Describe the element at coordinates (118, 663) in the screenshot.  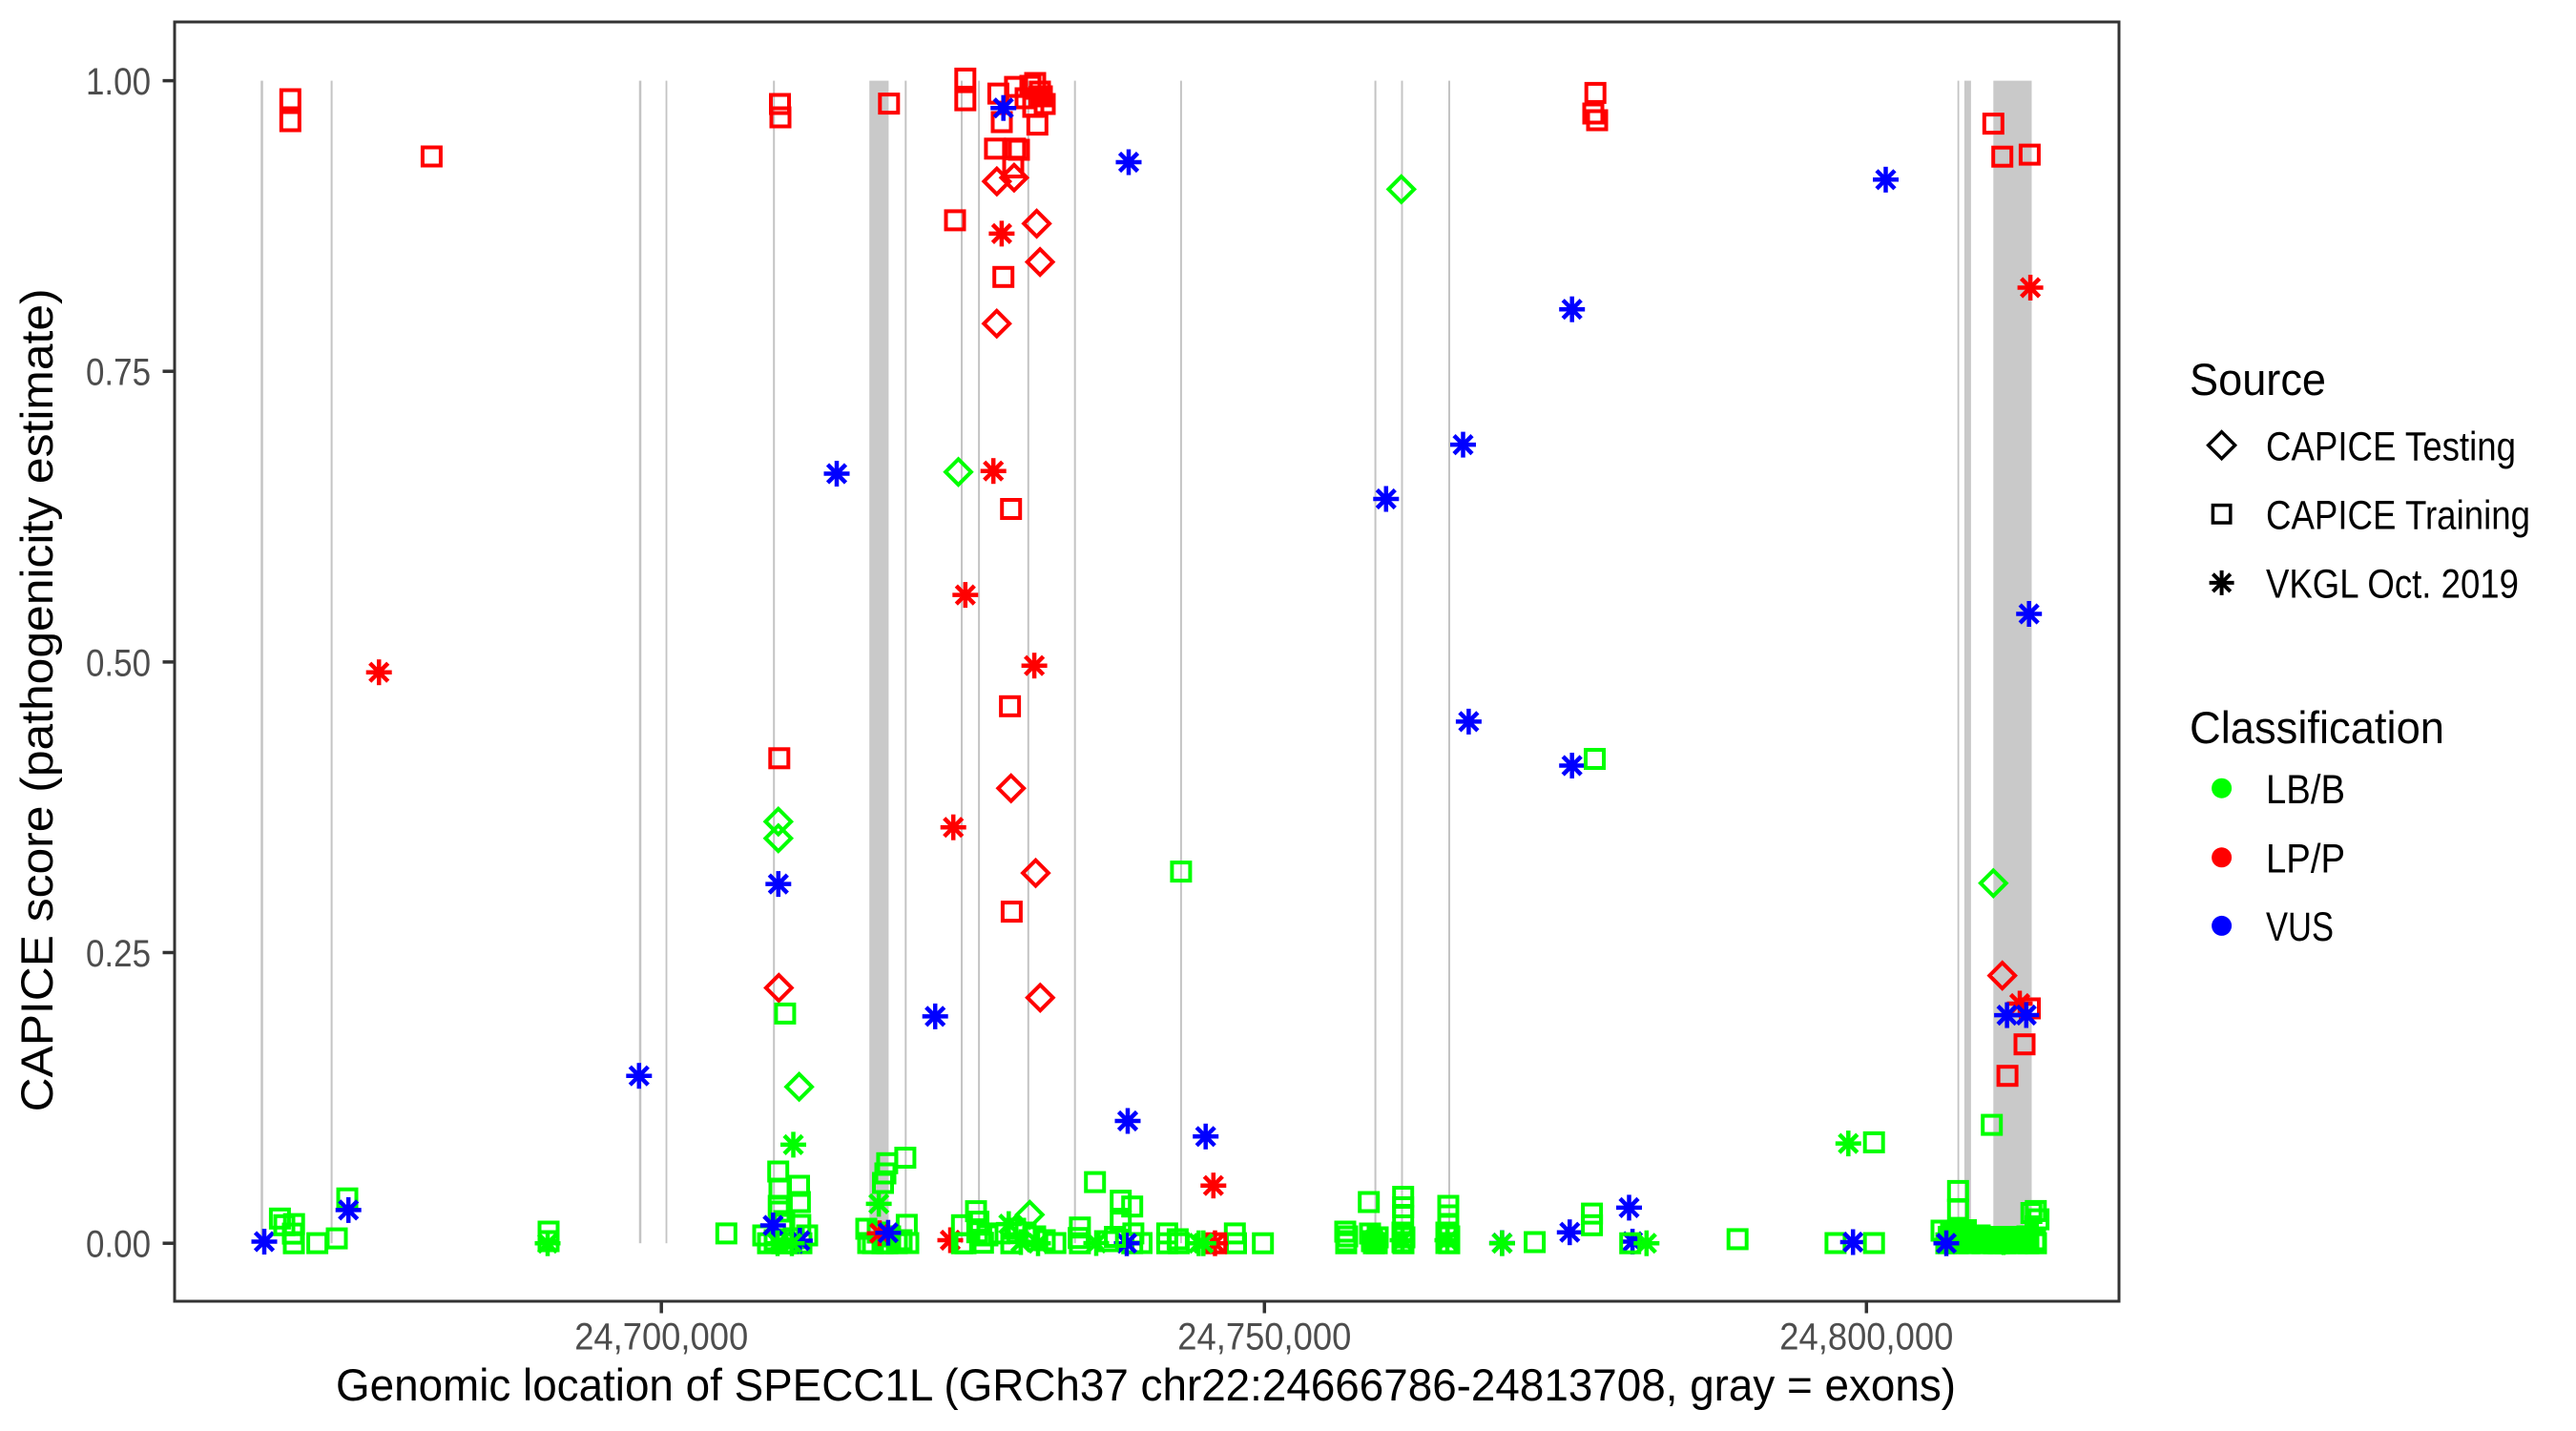
I see `svg-text: 0.50` at that location.